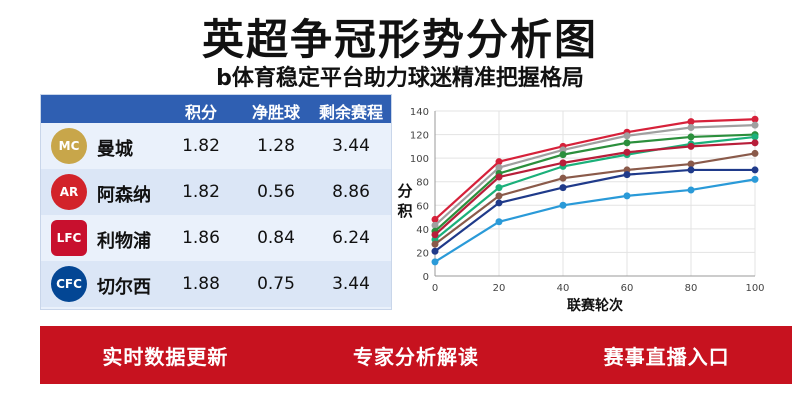 This screenshot has height=400, width=800. I want to click on x-tick-label: 80, so click(691, 288).